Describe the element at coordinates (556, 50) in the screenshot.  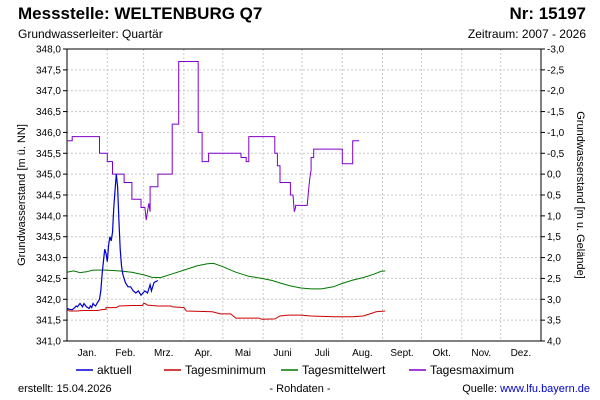
I see `y-tick-label-right: -3,0` at that location.